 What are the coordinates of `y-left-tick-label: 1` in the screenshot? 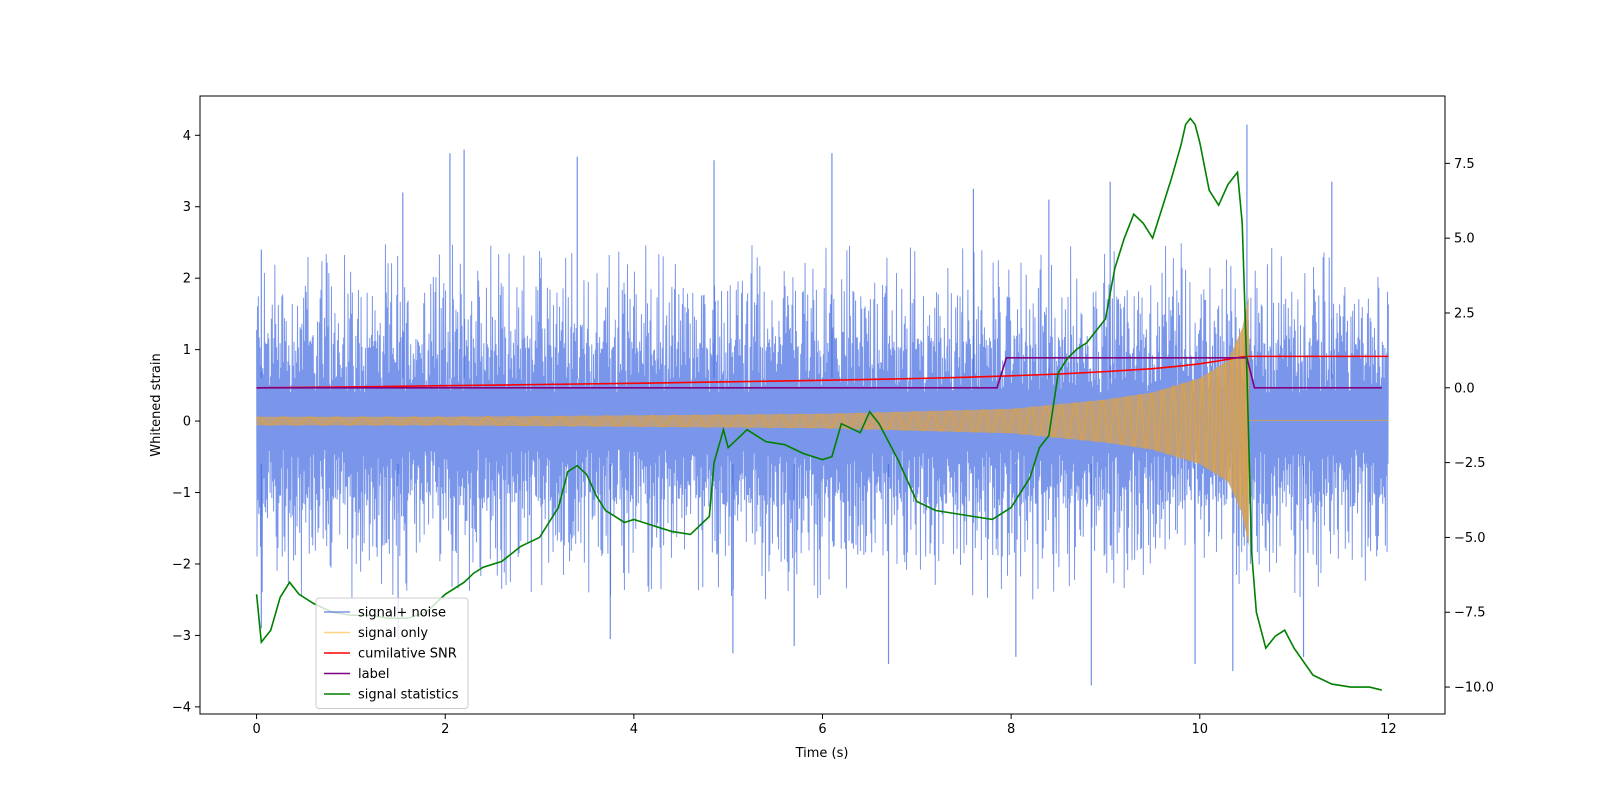 It's located at (187, 350).